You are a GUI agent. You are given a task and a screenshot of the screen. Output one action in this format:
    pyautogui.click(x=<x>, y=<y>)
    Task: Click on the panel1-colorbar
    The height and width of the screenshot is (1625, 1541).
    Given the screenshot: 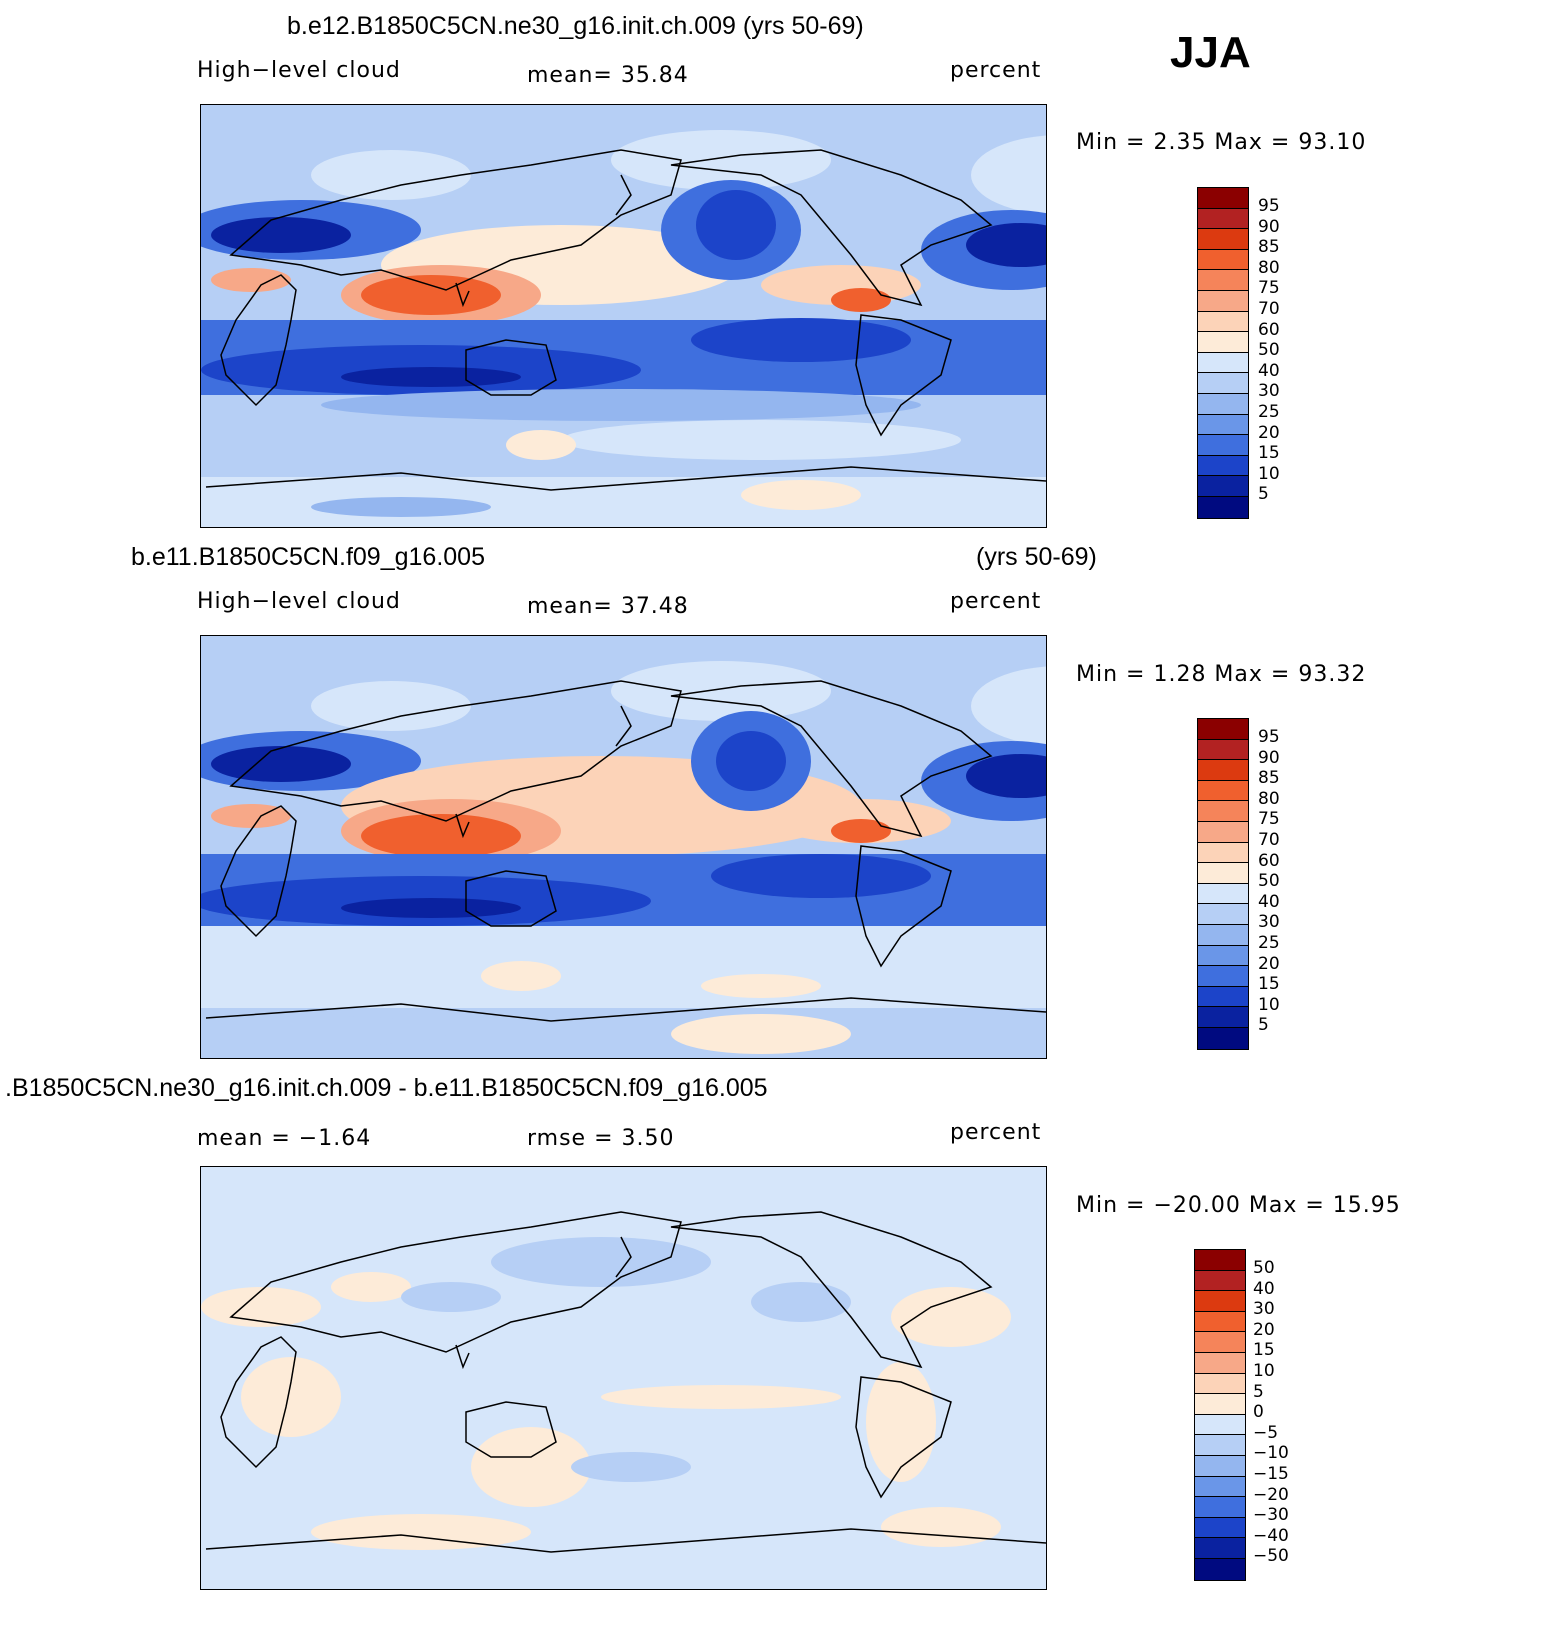 What is the action you would take?
    pyautogui.click(x=1223, y=353)
    